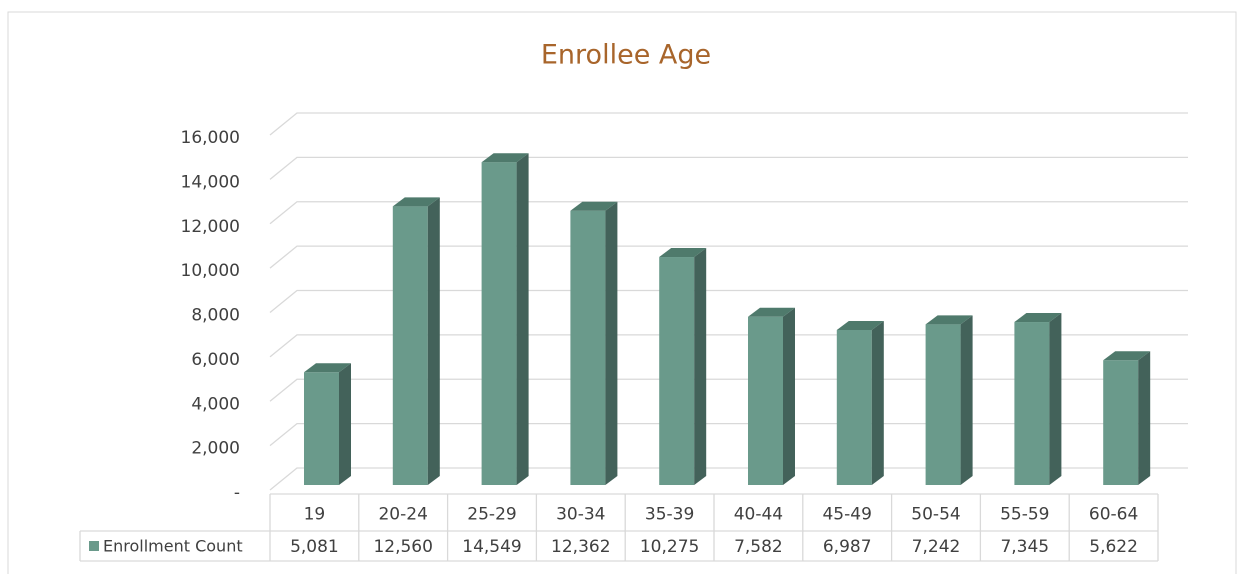 The image size is (1237, 574). Describe the element at coordinates (758, 547) in the screenshot. I see `data-label: 7,582` at that location.